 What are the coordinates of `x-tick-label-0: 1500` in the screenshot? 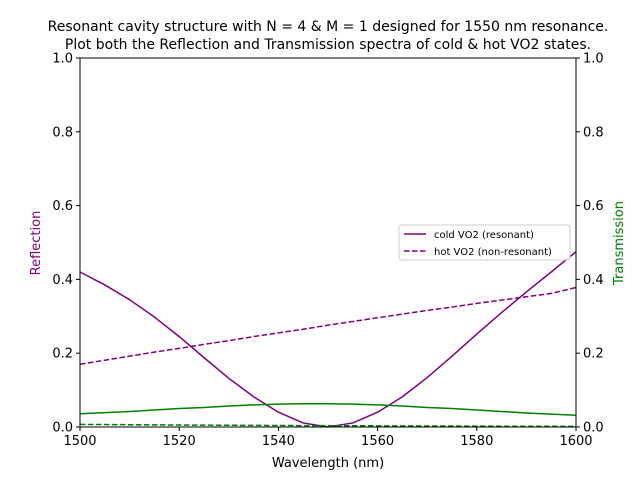 It's located at (79, 441).